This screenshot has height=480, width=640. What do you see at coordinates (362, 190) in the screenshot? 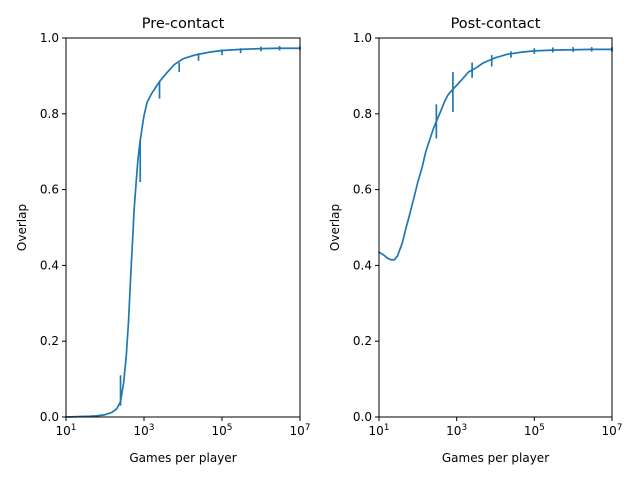
I see `post-contact-y-tick-label: 0.6` at bounding box center [362, 190].